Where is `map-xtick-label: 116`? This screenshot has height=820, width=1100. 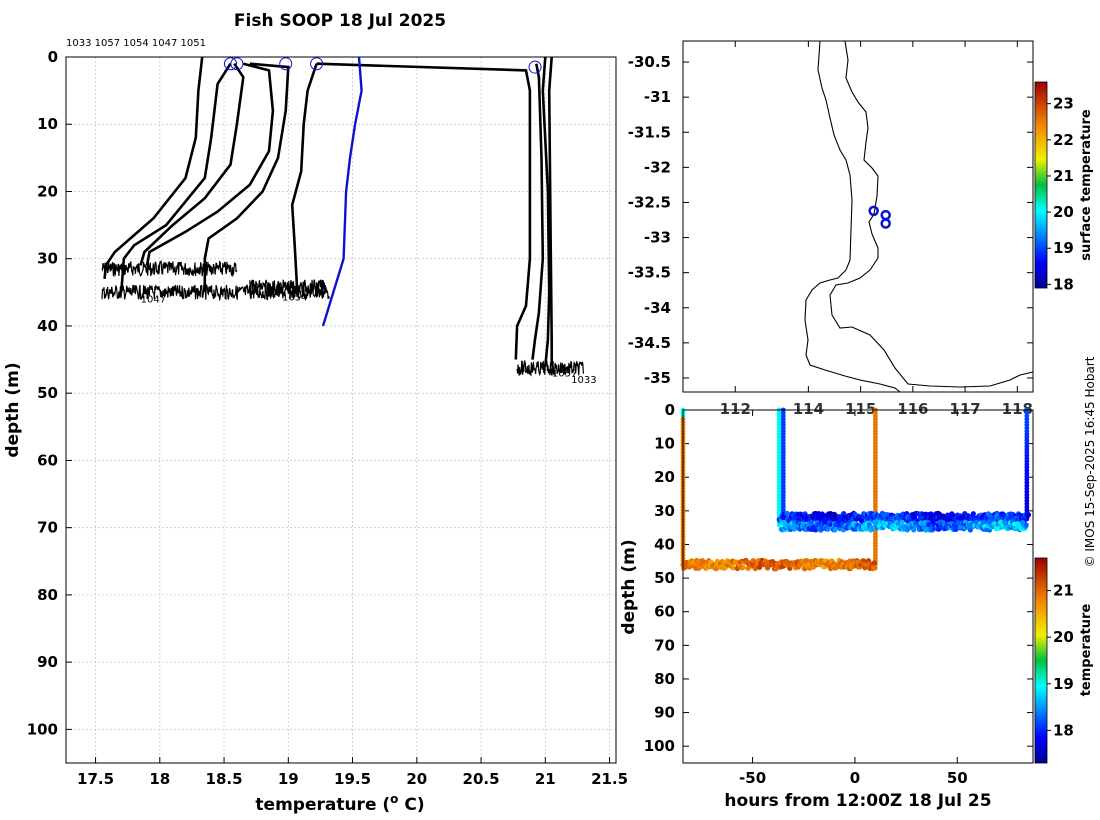
map-xtick-label: 116 is located at coordinates (912, 409).